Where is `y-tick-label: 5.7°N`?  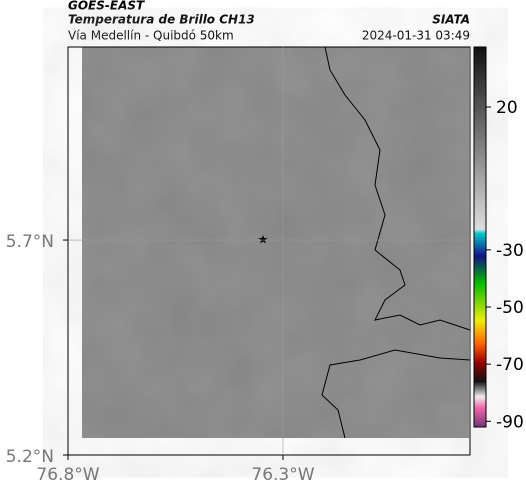 y-tick-label: 5.7°N is located at coordinates (30, 242).